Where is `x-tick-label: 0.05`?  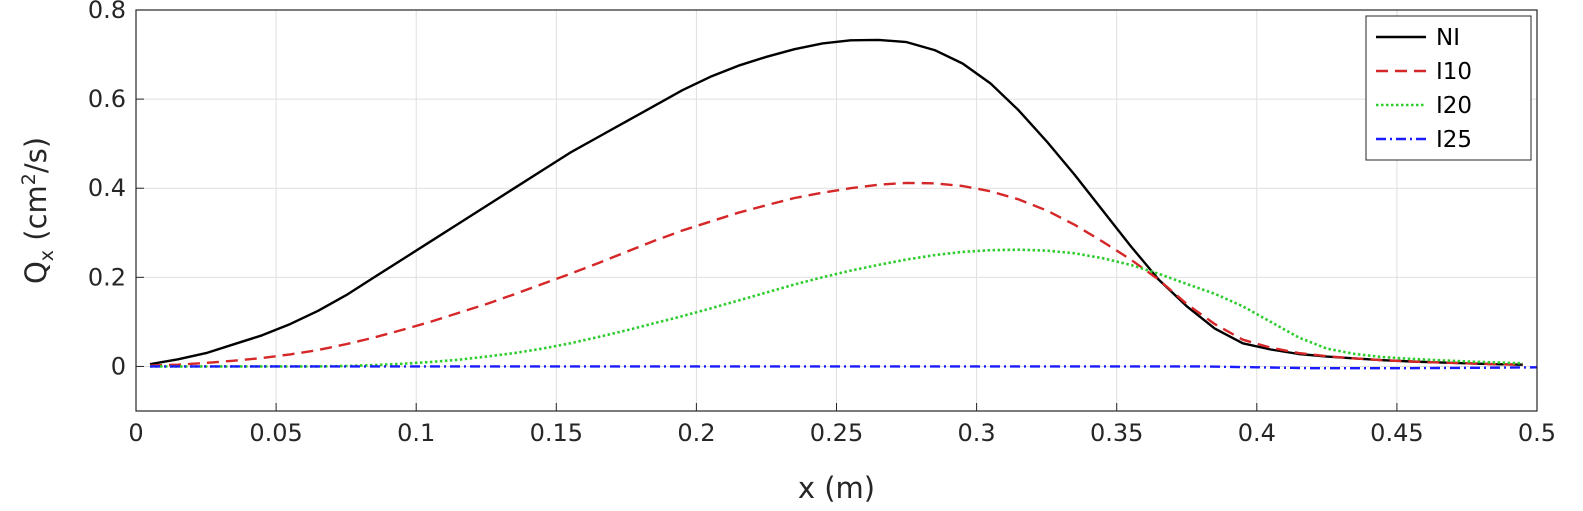
x-tick-label: 0.05 is located at coordinates (275, 433).